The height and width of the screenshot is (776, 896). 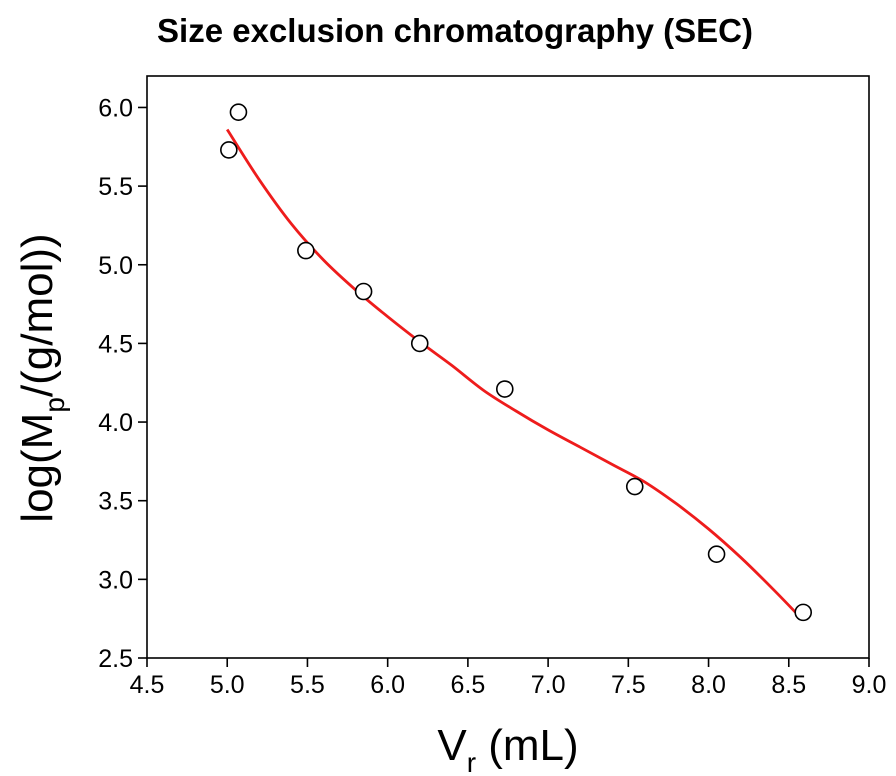 What do you see at coordinates (628, 685) in the screenshot?
I see `x-tick-label: 7.5` at bounding box center [628, 685].